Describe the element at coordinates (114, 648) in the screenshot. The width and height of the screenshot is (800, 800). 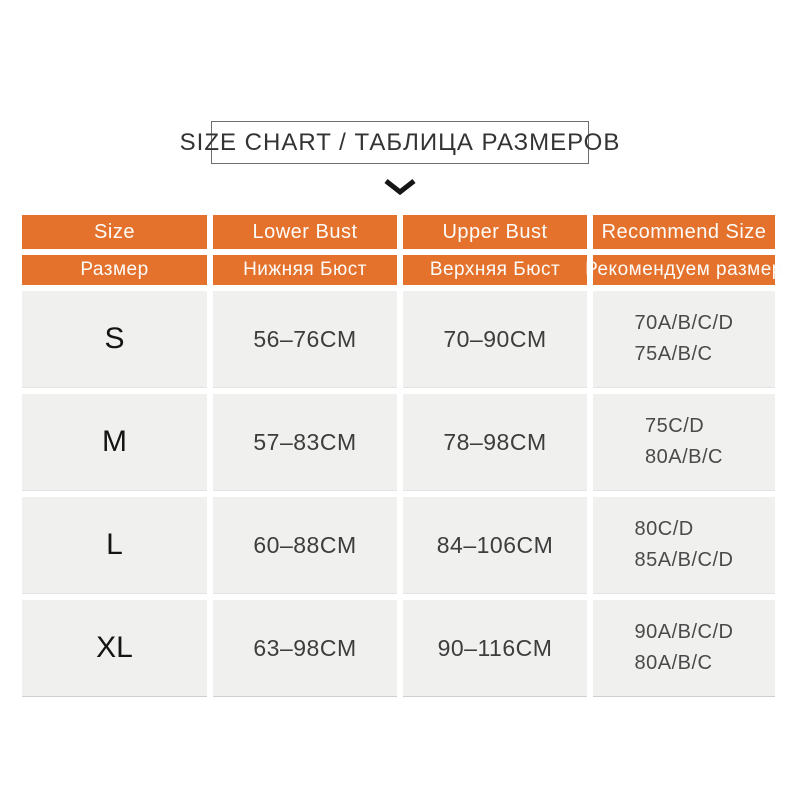
I see `cell-size-xl: XL` at that location.